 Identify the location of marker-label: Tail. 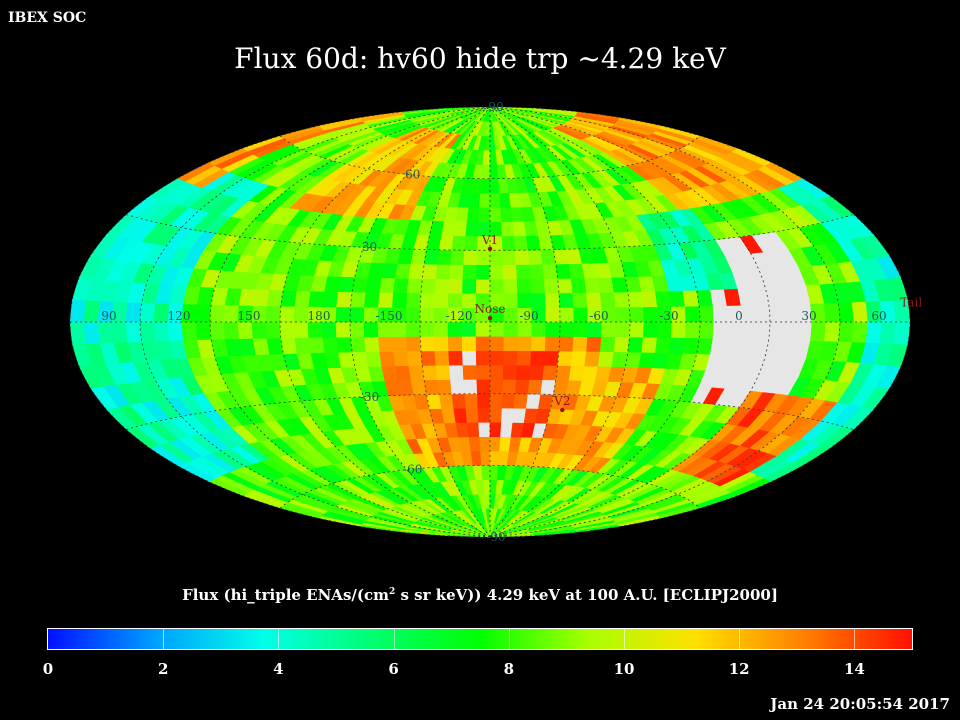
(911, 302).